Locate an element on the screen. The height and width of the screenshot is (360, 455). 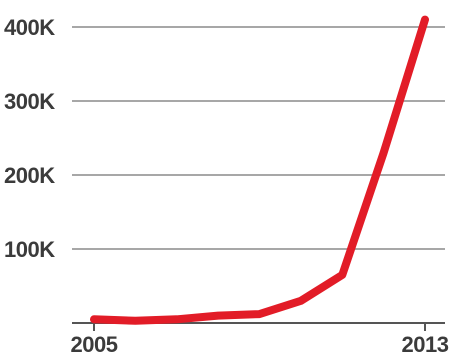
x-axis-tick-labels: 2005 2013 is located at coordinates (260, 344).